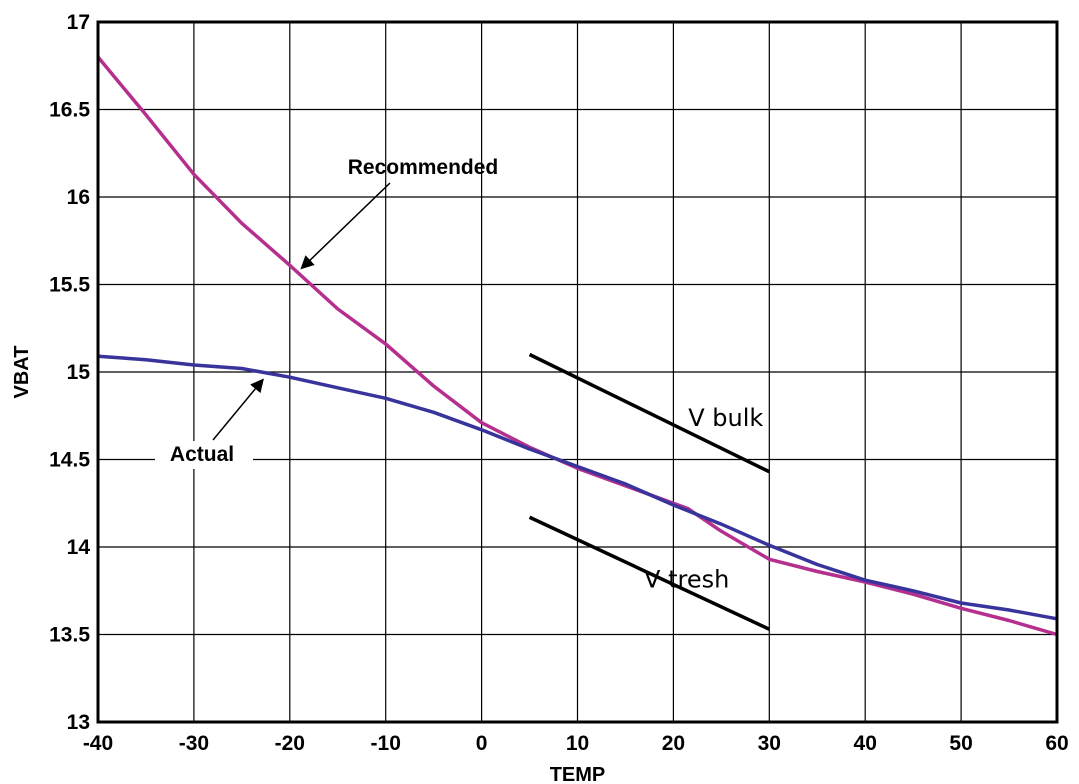 The width and height of the screenshot is (1079, 784). I want to click on x-tick-label: 40, so click(865, 743).